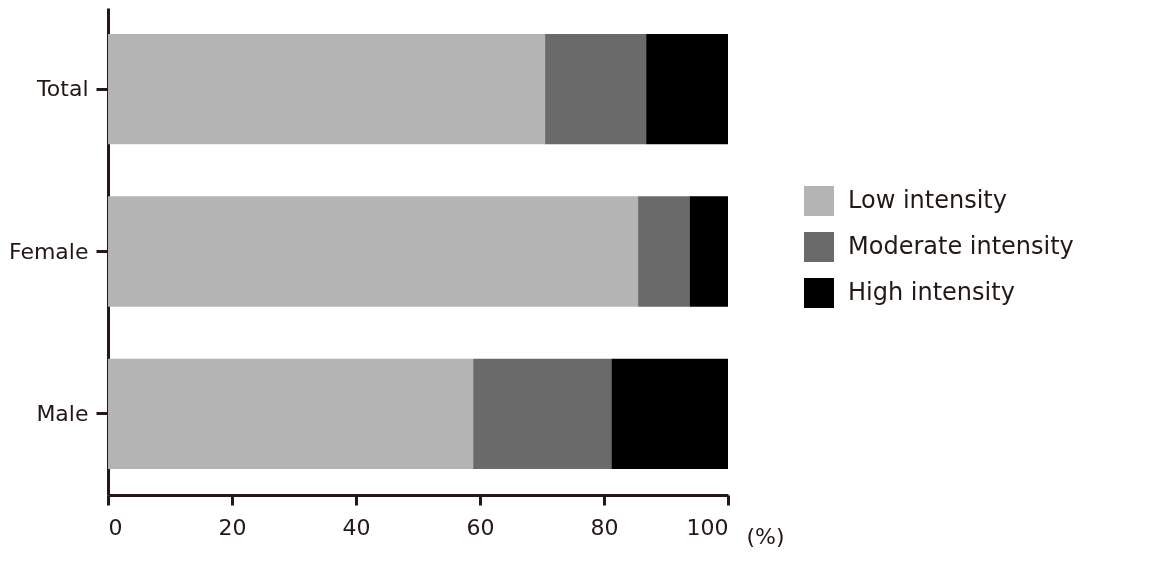 The width and height of the screenshot is (1170, 565). I want to click on legend-label: Low intensity, so click(927, 200).